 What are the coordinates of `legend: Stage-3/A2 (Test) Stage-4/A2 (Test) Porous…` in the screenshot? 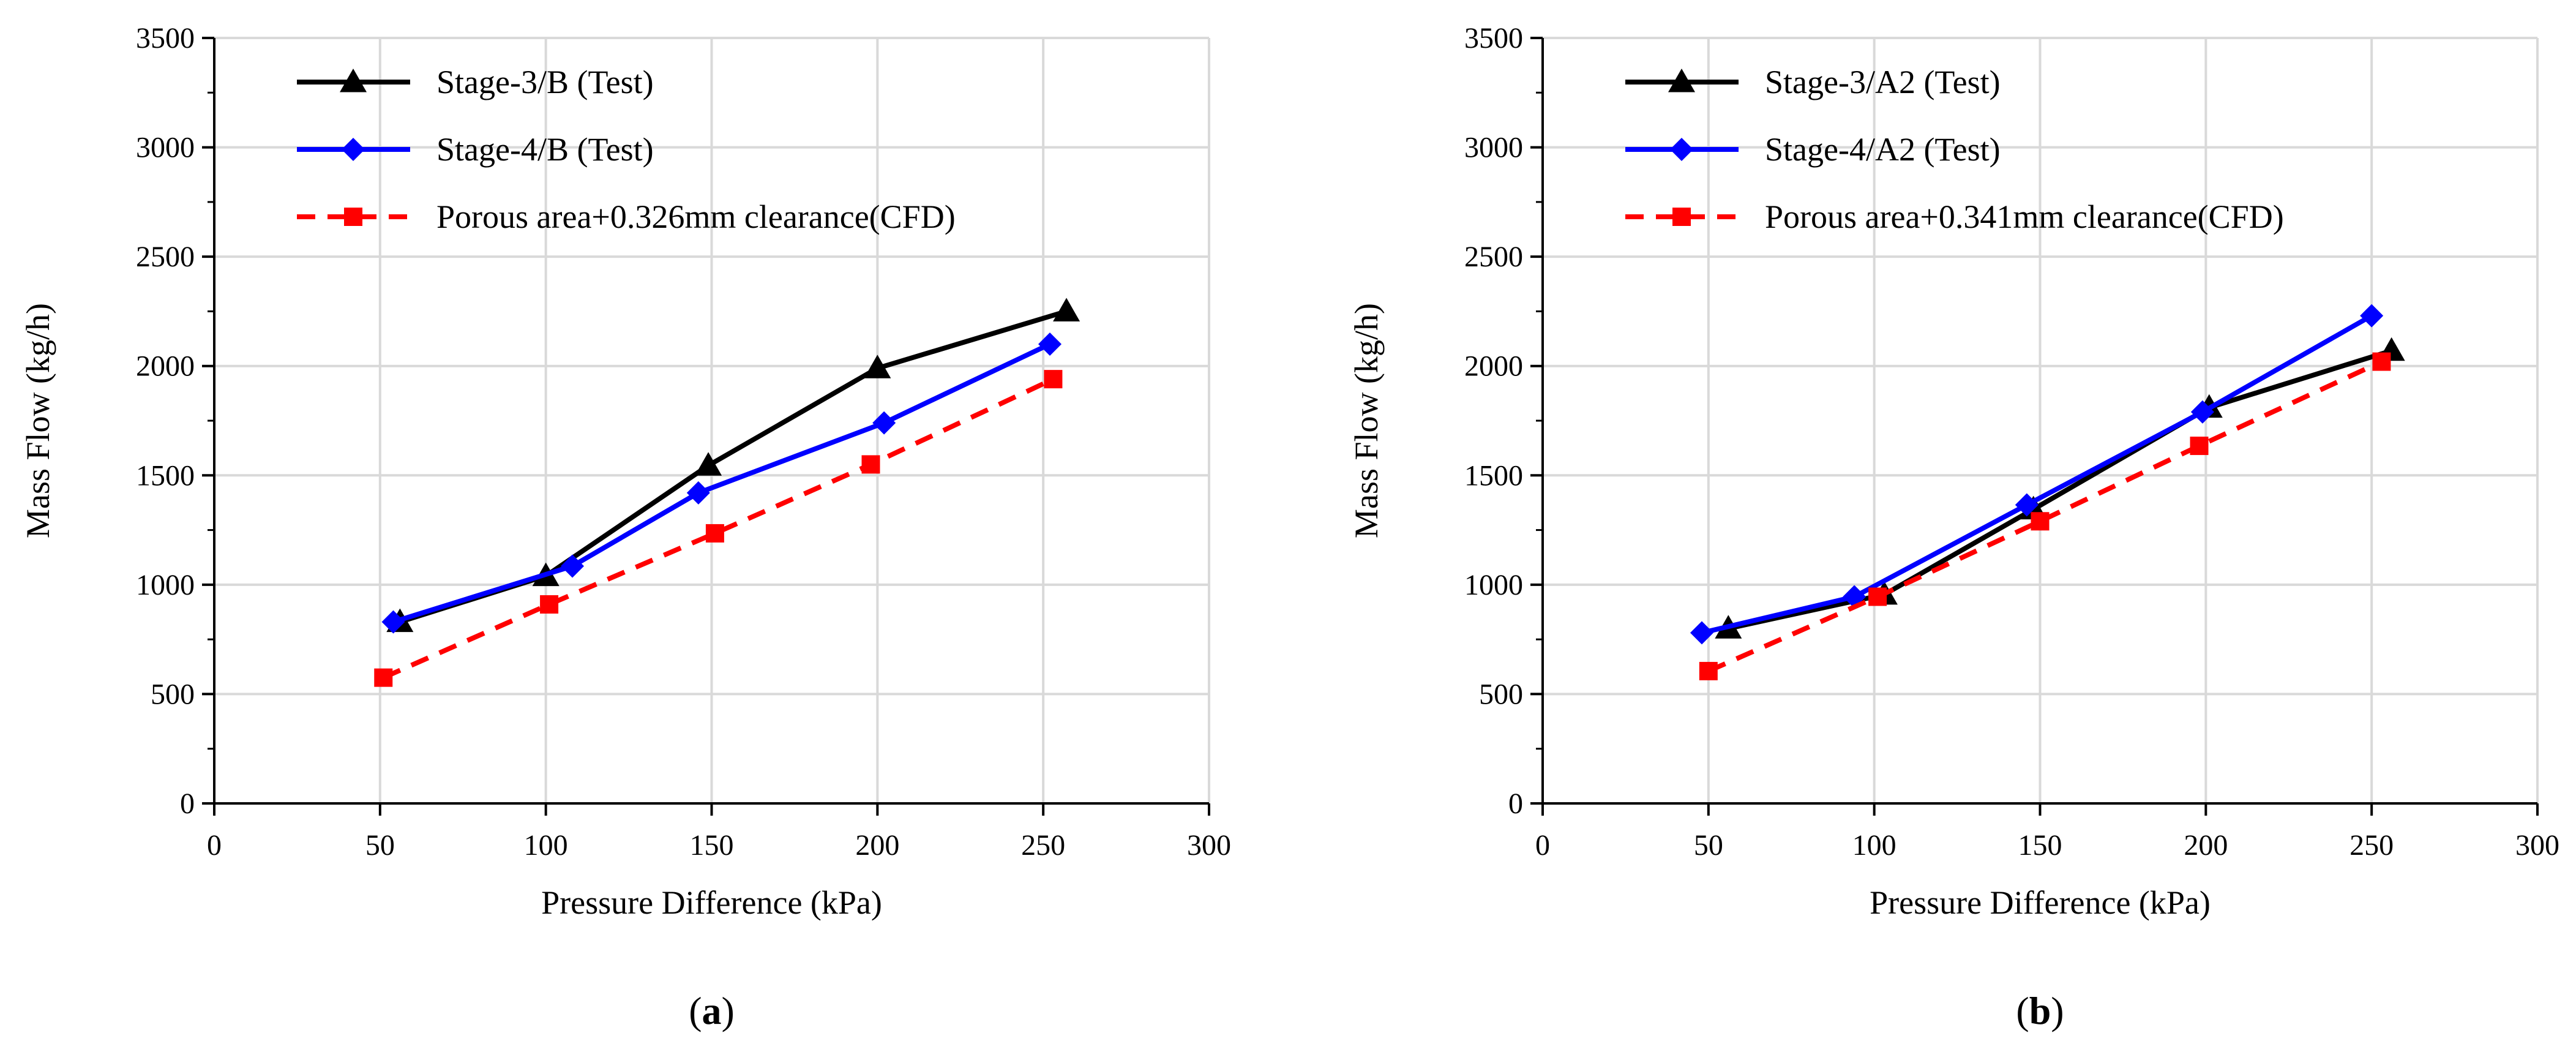 It's located at (1955, 149).